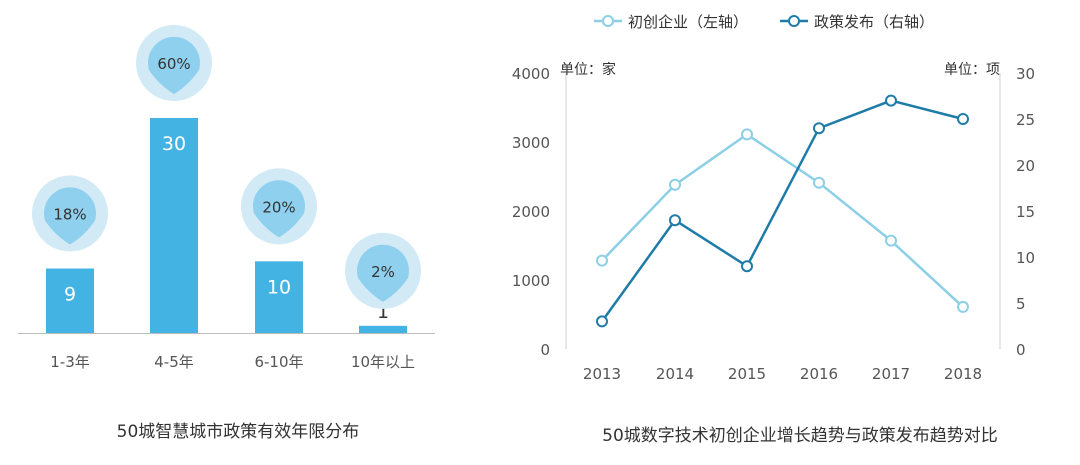 The image size is (1080, 465). I want to click on x-tick-label: 2013, so click(602, 374).